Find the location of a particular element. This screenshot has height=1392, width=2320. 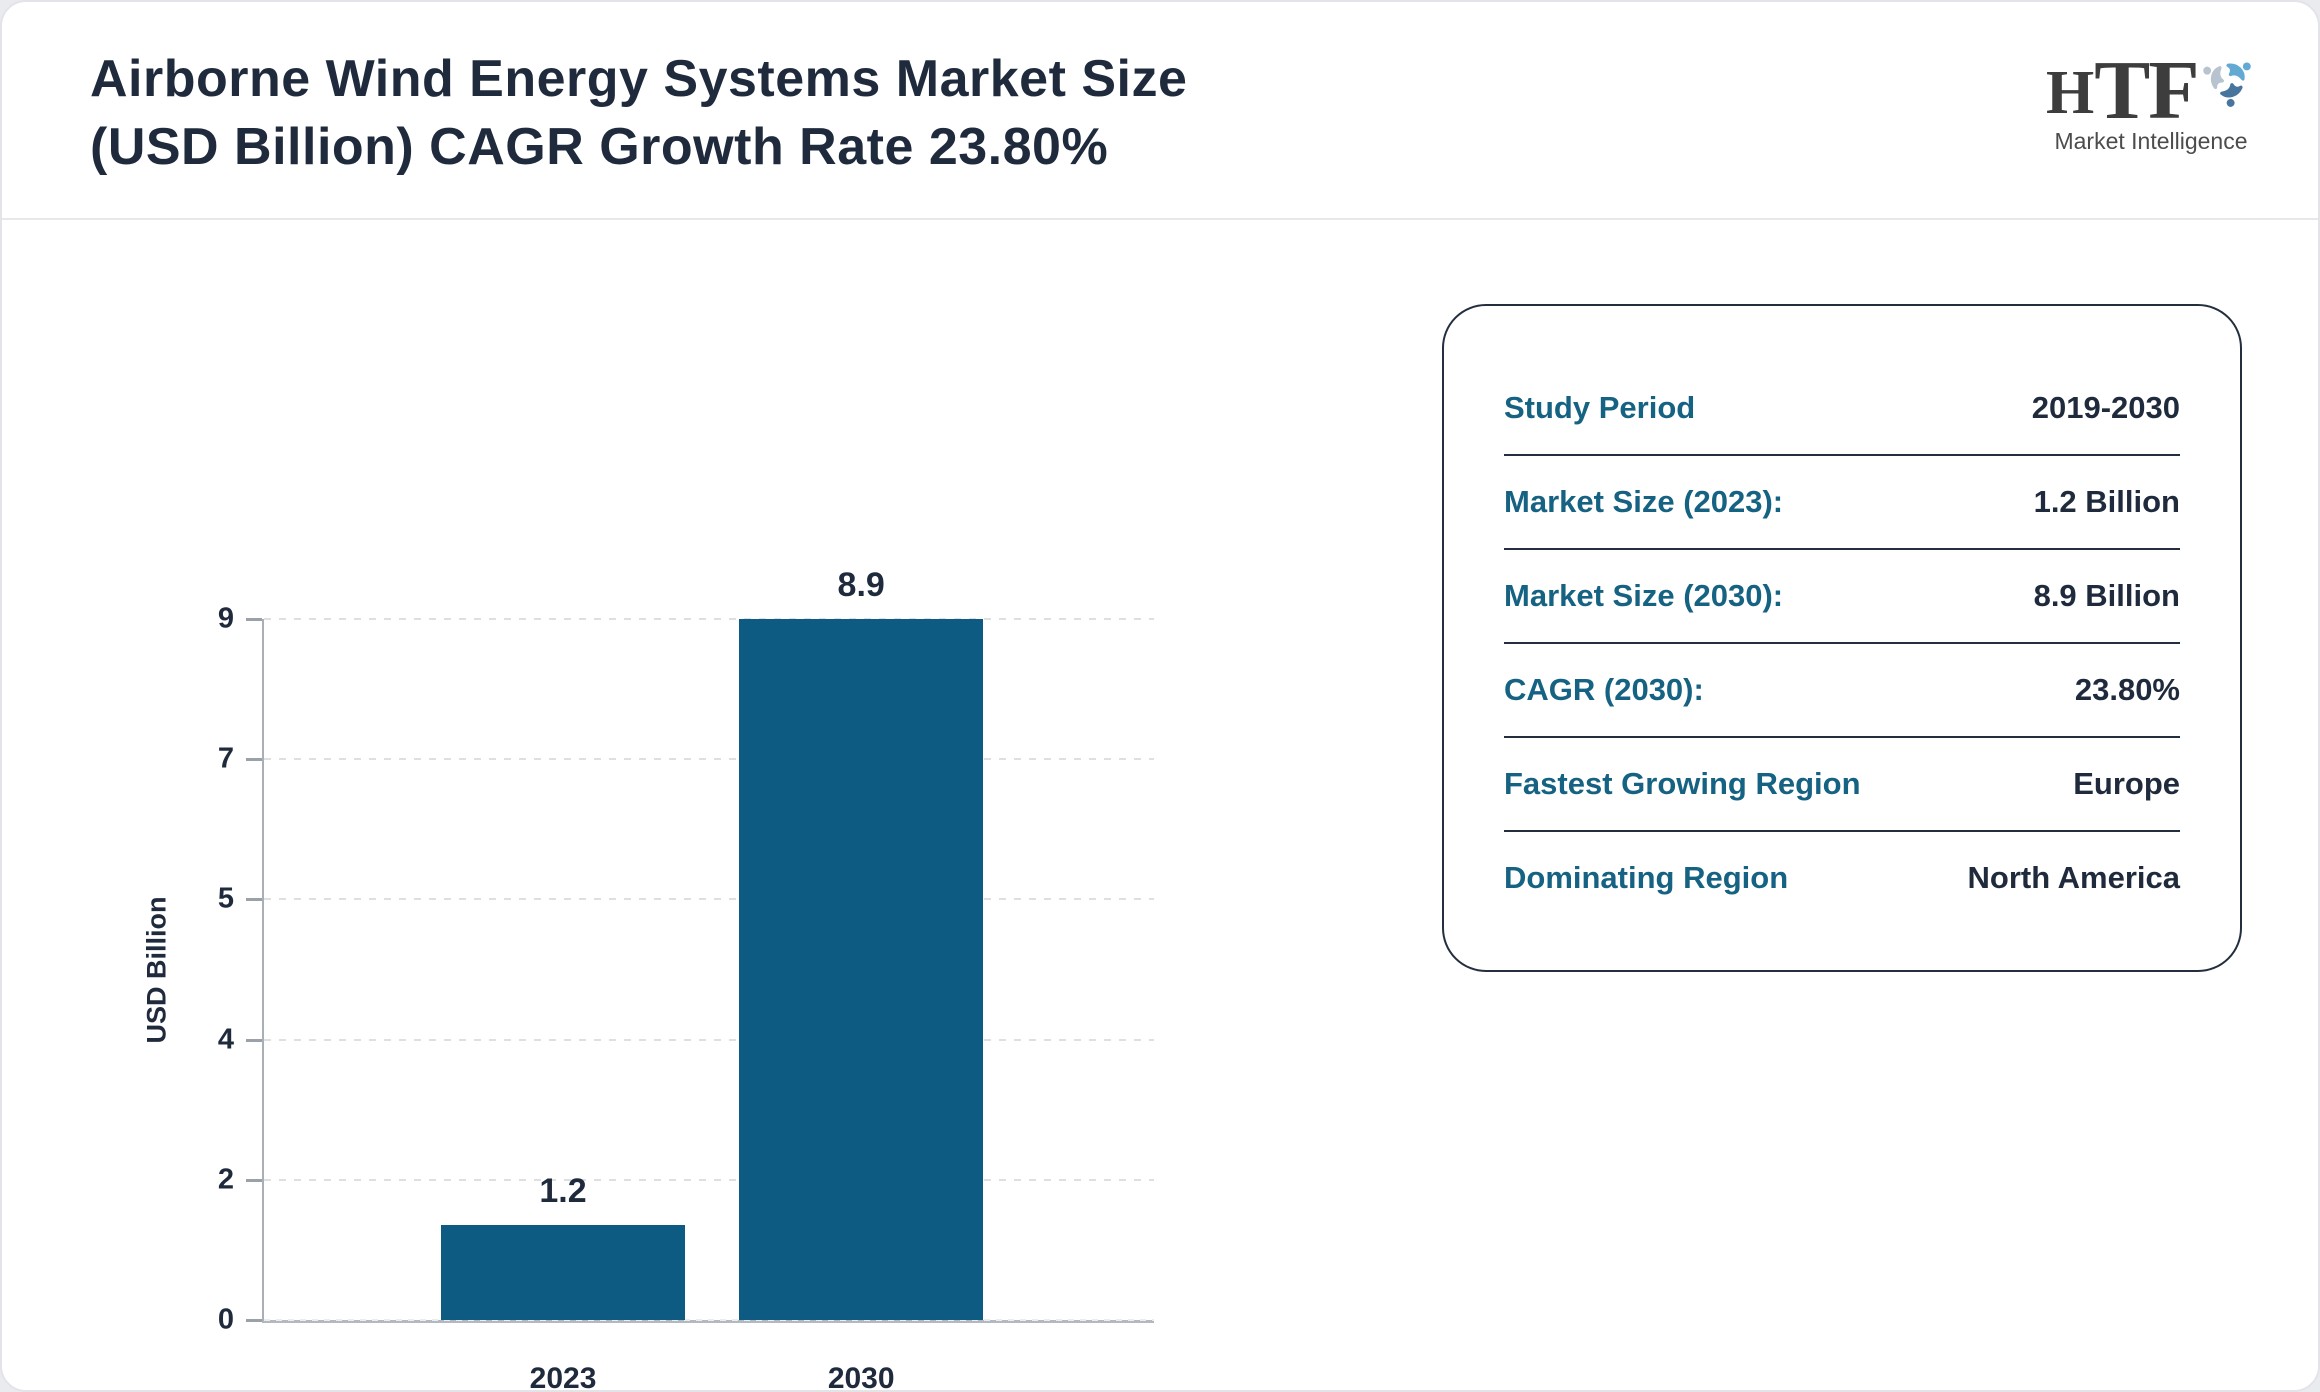

panel-value: 8.9 Billion is located at coordinates (2106, 595).